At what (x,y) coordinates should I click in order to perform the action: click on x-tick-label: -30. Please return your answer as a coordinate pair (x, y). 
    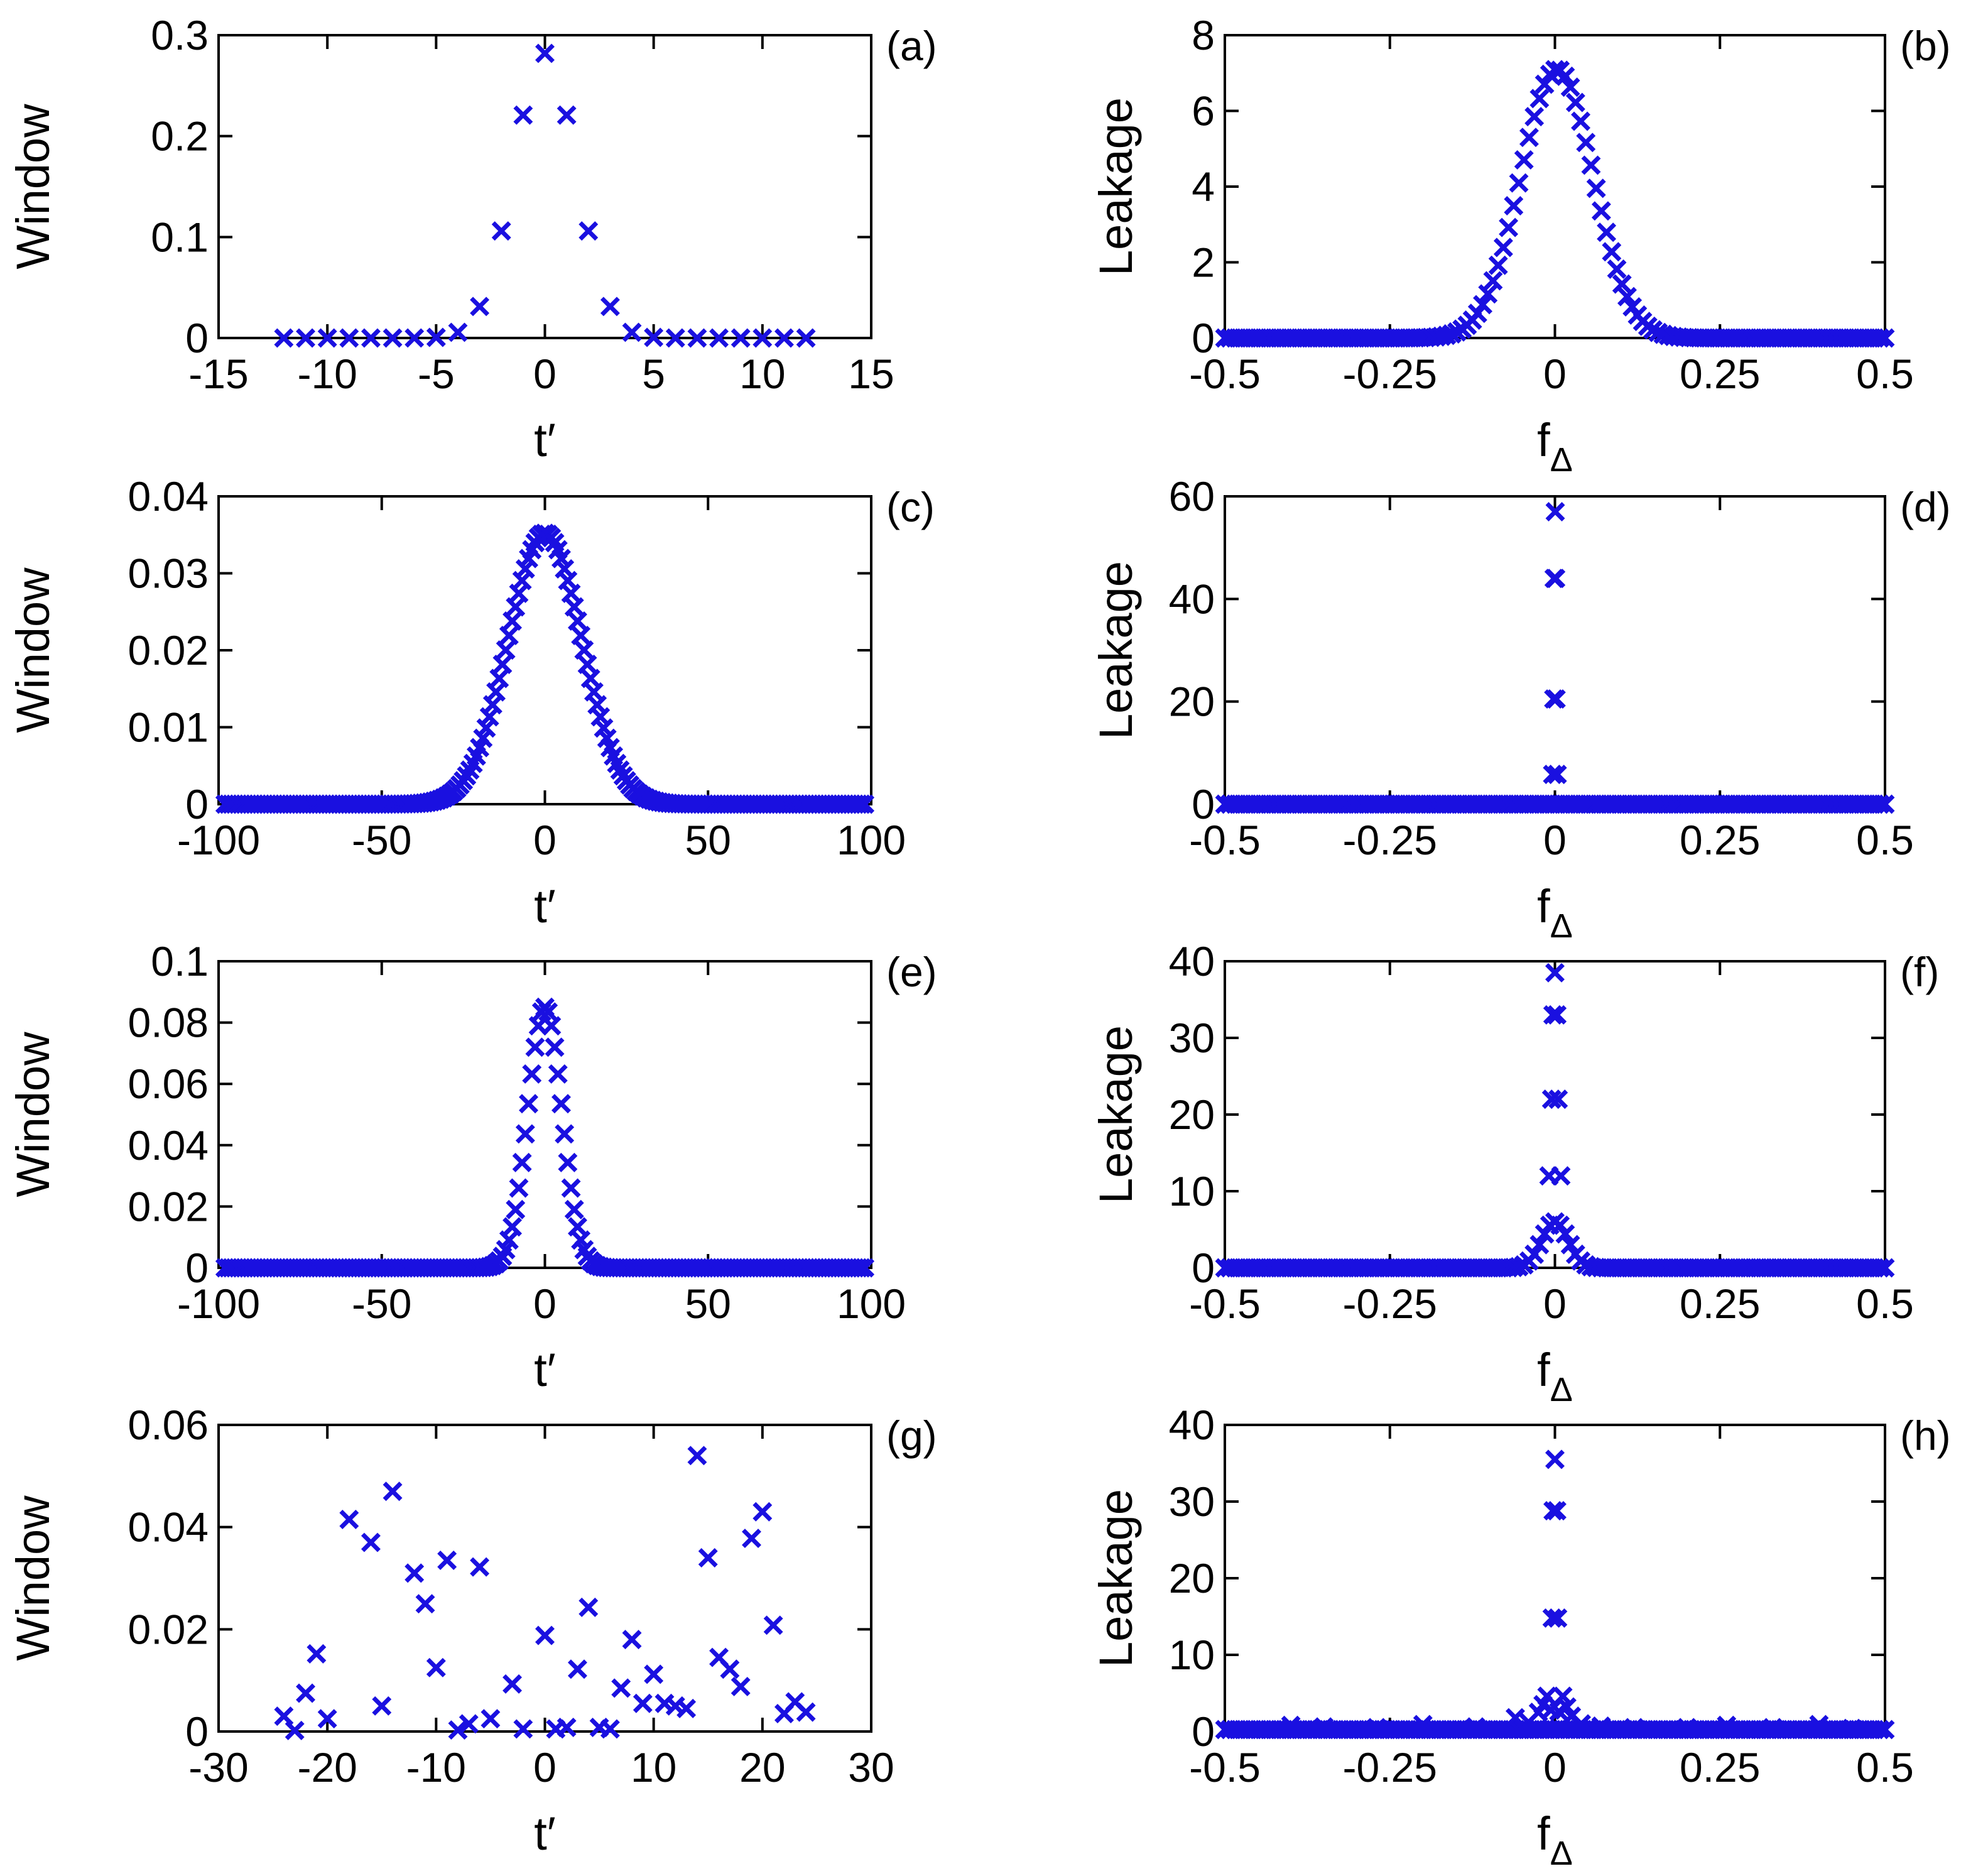
    Looking at the image, I should click on (218, 1768).